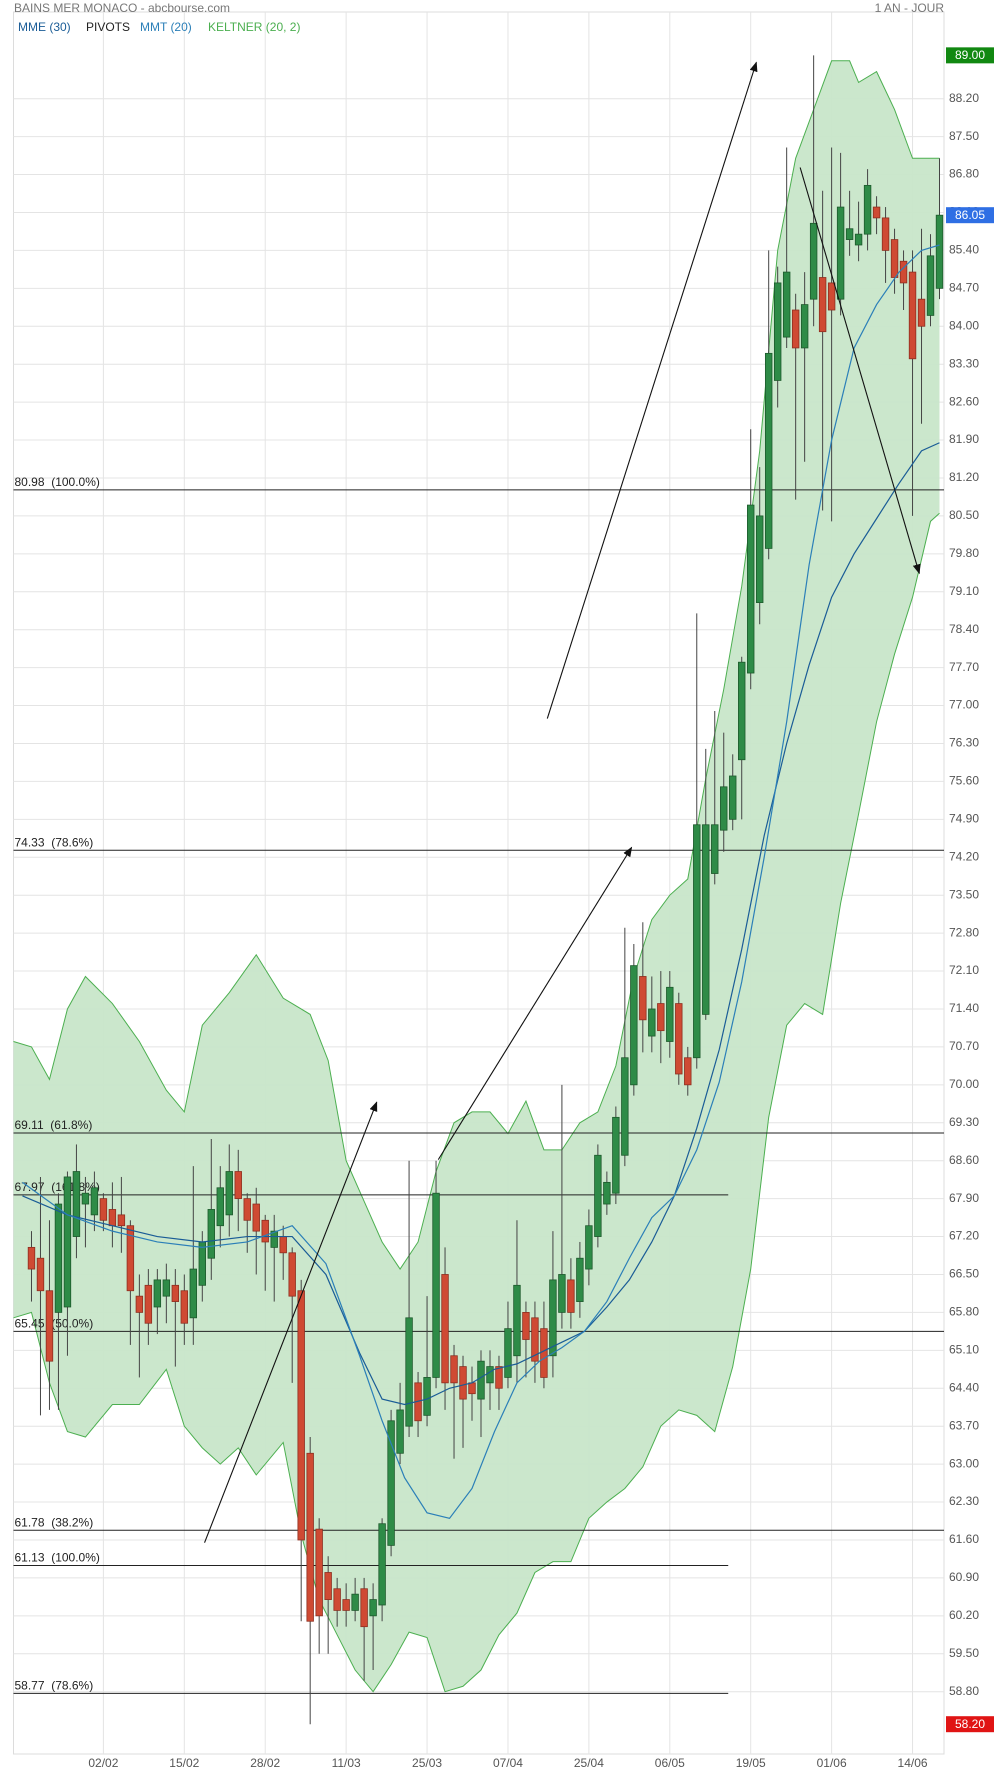 This screenshot has width=1000, height=1774. What do you see at coordinates (57, 1558) in the screenshot?
I see `pivot-label: 61.13 (100.0%)` at bounding box center [57, 1558].